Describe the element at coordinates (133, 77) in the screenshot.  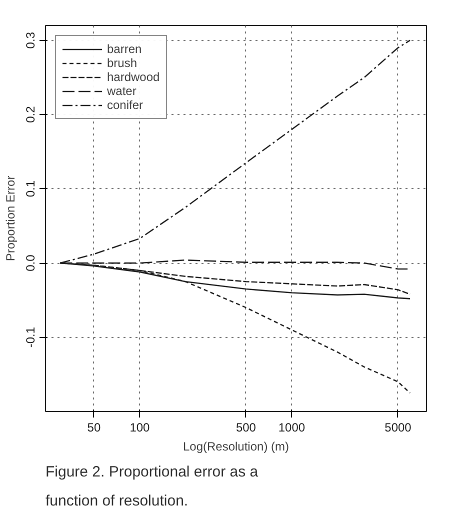
I see `legend-label: hardwood` at that location.